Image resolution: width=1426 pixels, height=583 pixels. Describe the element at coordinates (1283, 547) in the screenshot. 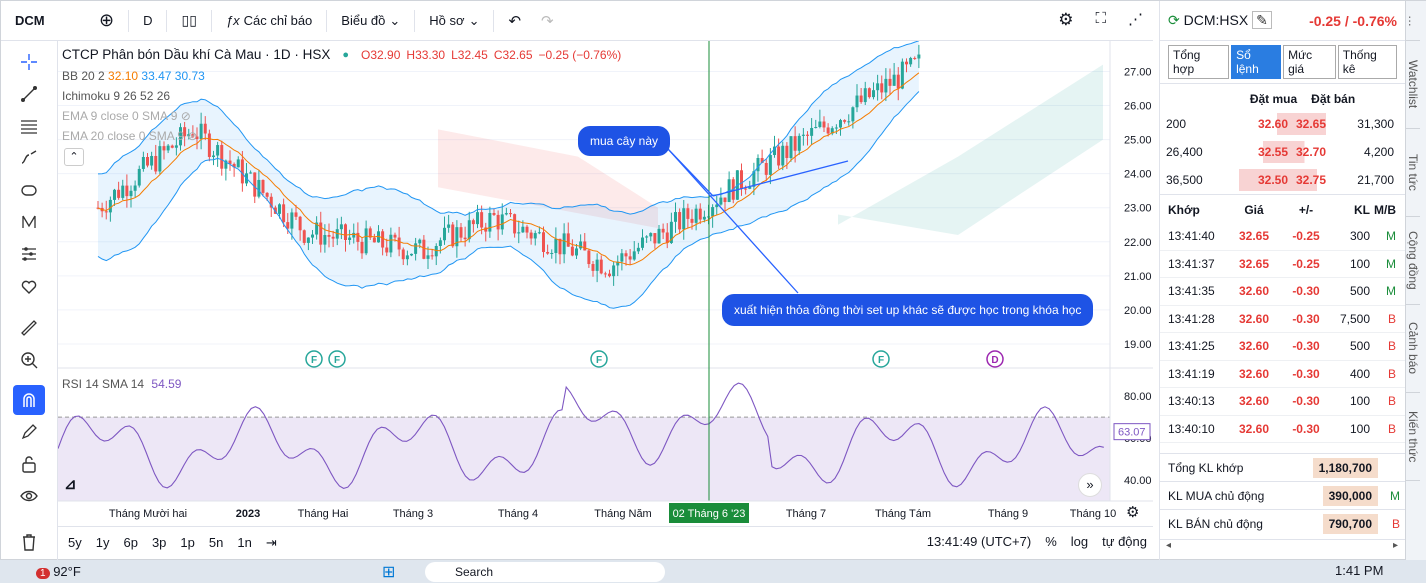

I see `panel-scrollbar: ◂ ▸` at that location.